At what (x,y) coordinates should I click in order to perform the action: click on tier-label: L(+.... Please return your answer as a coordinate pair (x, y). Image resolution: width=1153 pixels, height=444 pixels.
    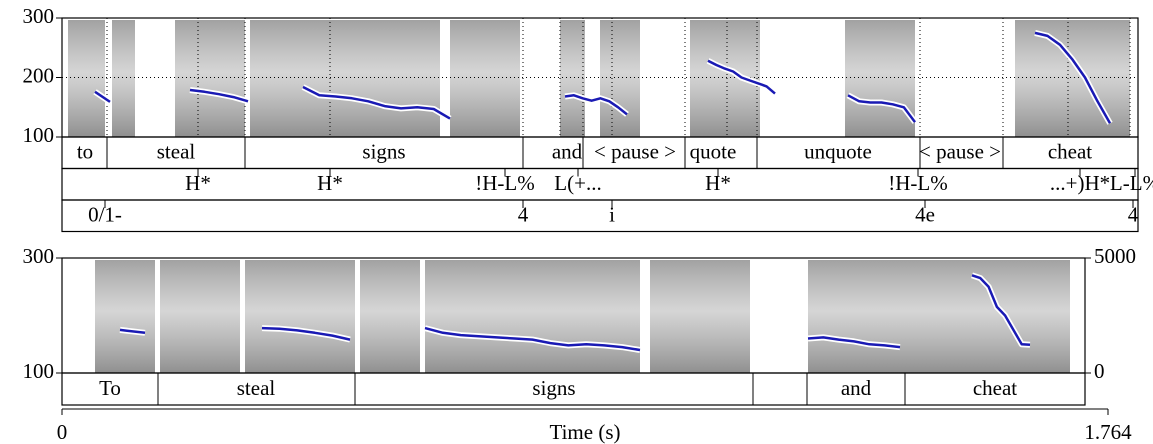
    Looking at the image, I should click on (577, 183).